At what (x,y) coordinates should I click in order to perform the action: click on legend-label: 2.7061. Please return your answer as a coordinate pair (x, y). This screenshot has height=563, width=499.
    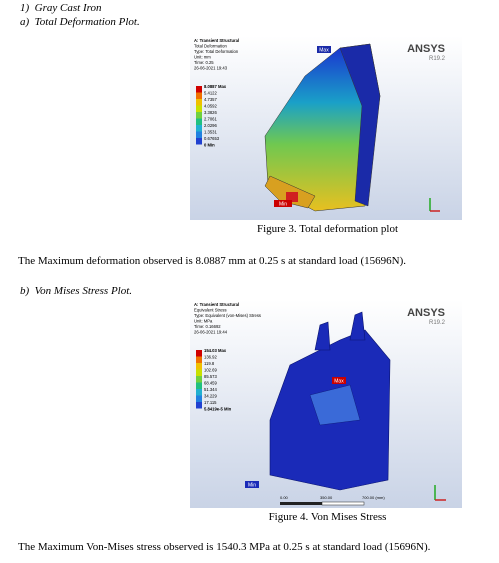
    Looking at the image, I should click on (210, 119).